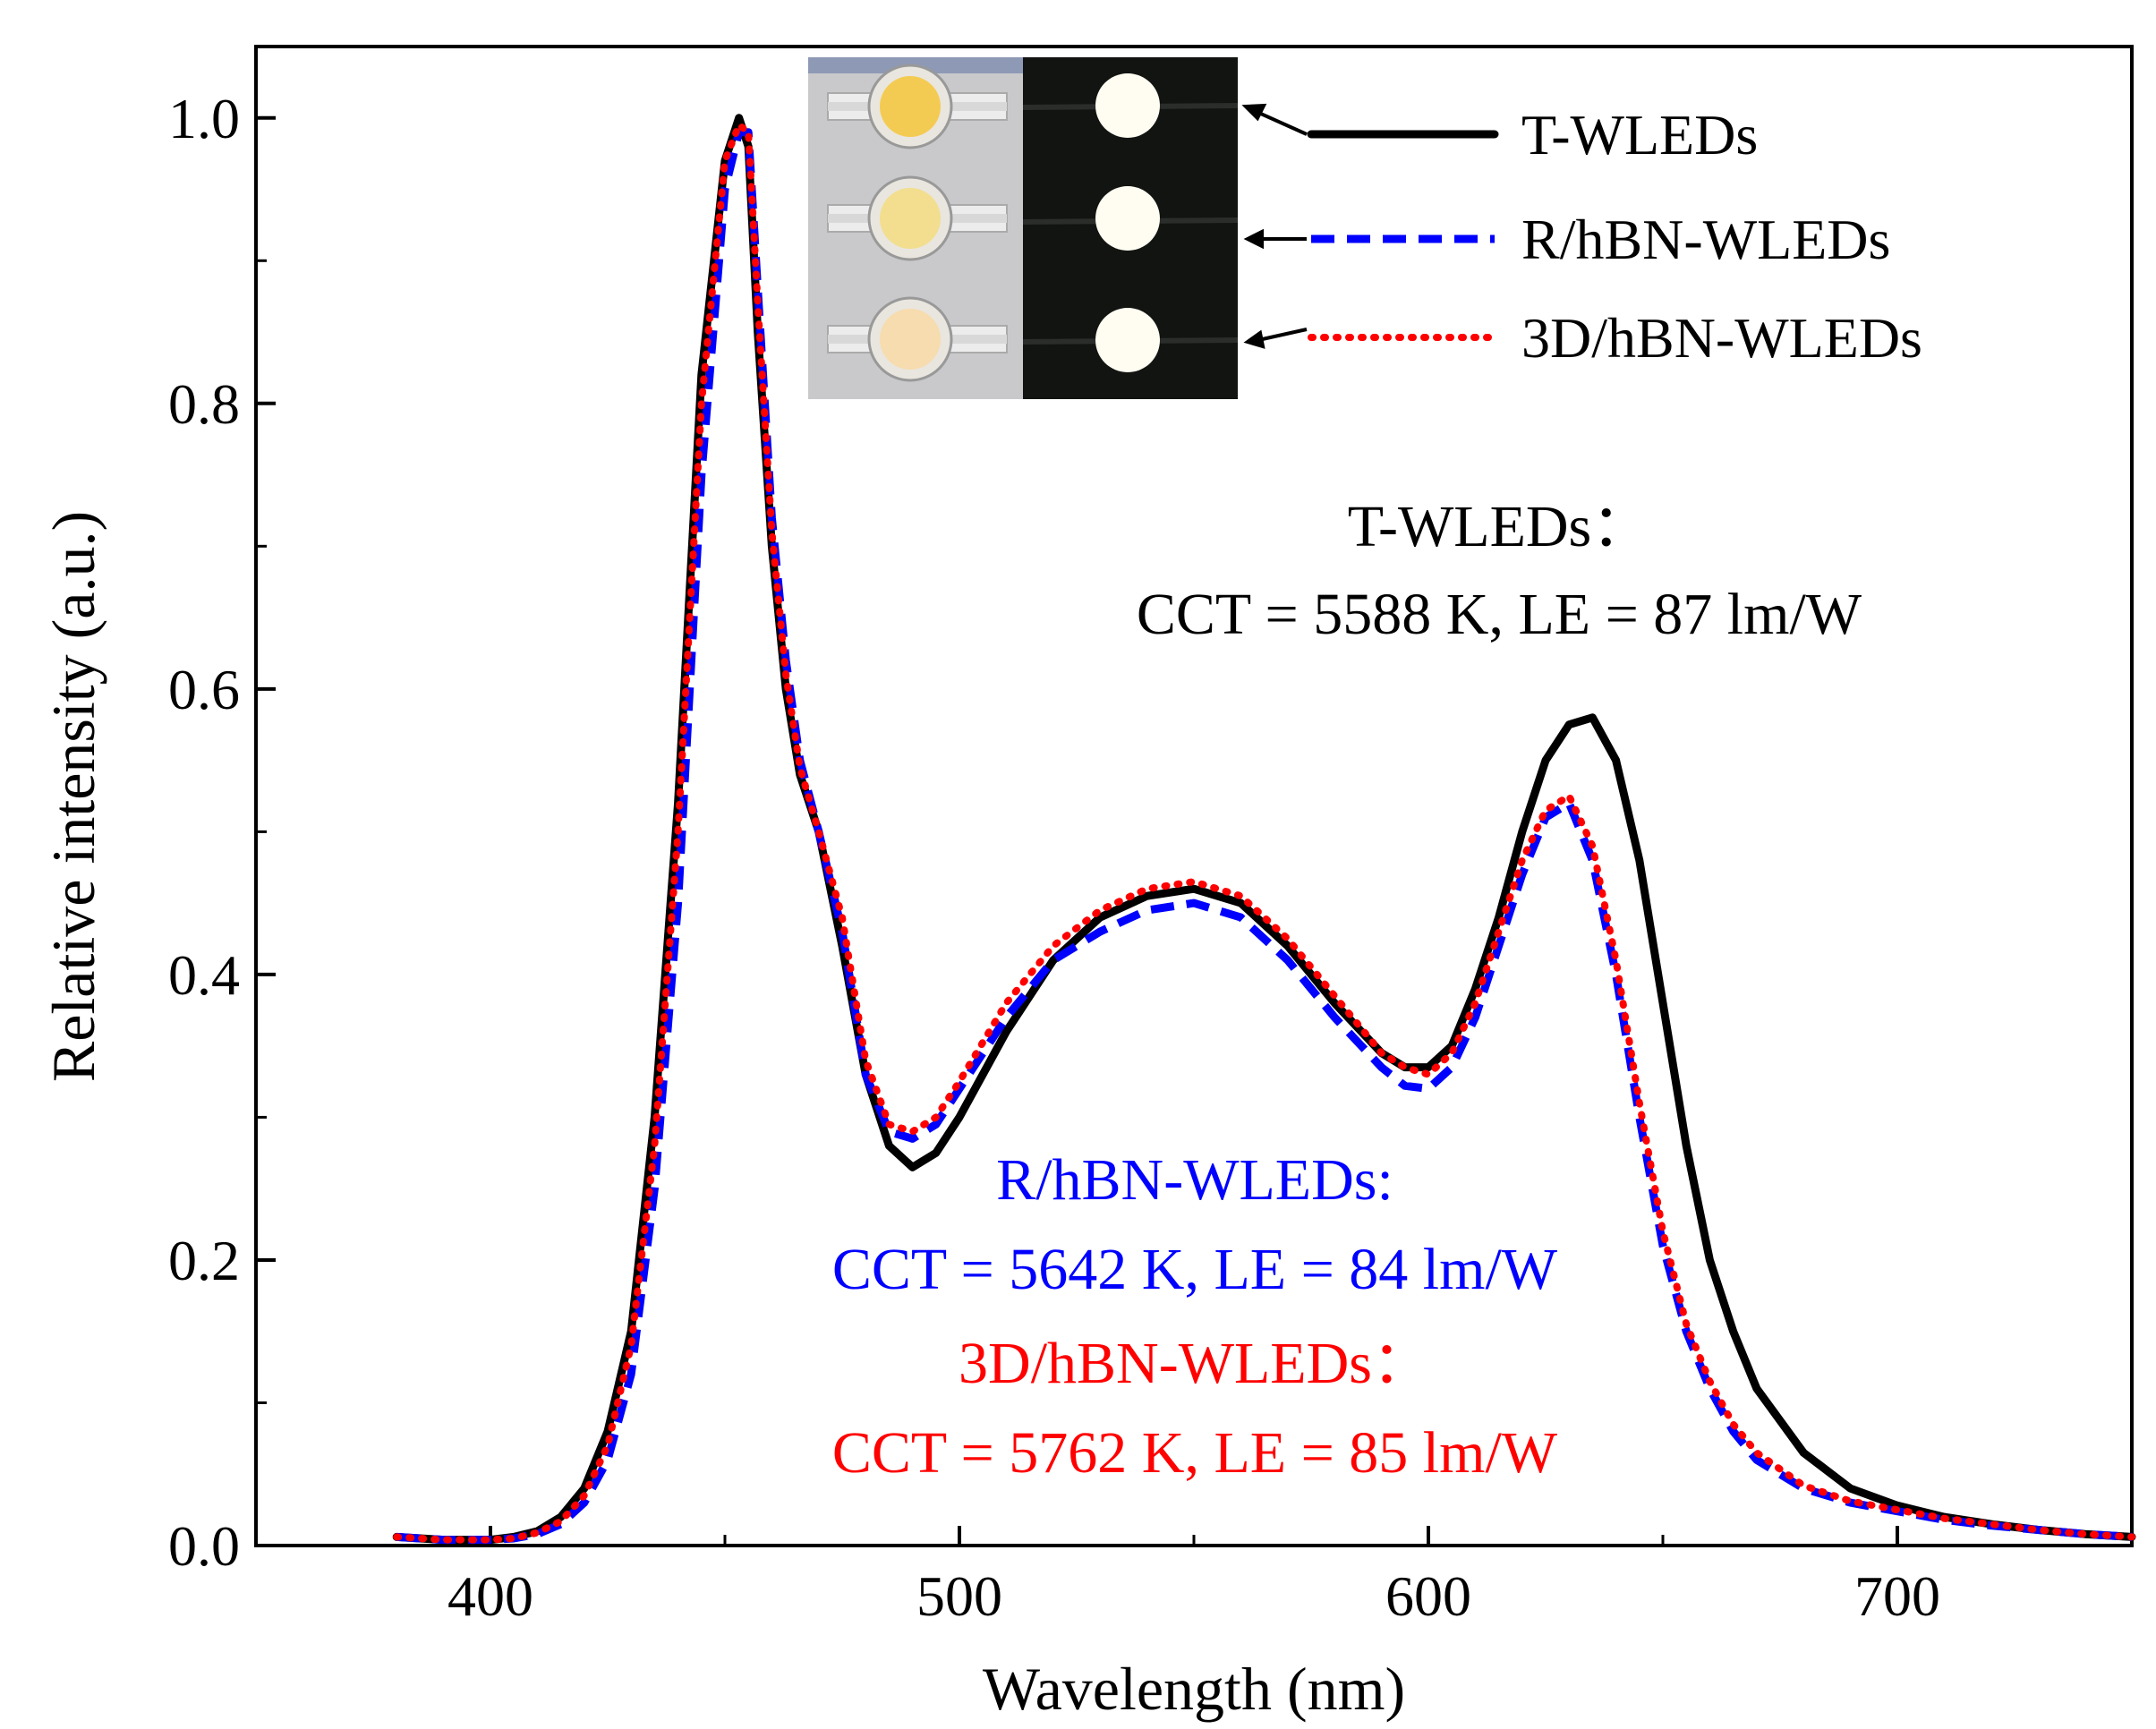 Image resolution: width=2156 pixels, height=1729 pixels. I want to click on svg-text: R/hBN-WLEDs, so click(1705, 240).